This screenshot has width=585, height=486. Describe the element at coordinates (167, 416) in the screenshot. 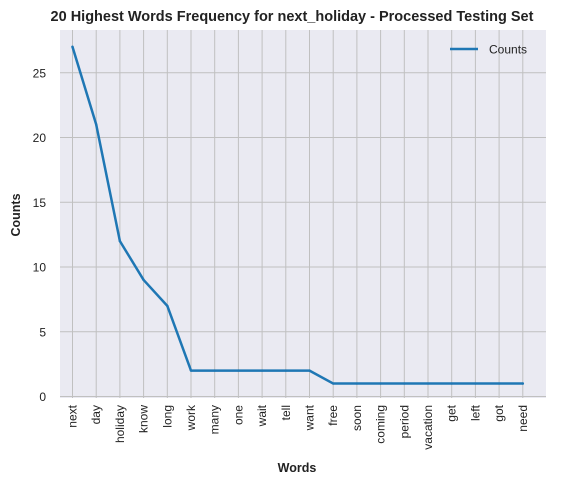

I see `x-tick-label: long` at that location.